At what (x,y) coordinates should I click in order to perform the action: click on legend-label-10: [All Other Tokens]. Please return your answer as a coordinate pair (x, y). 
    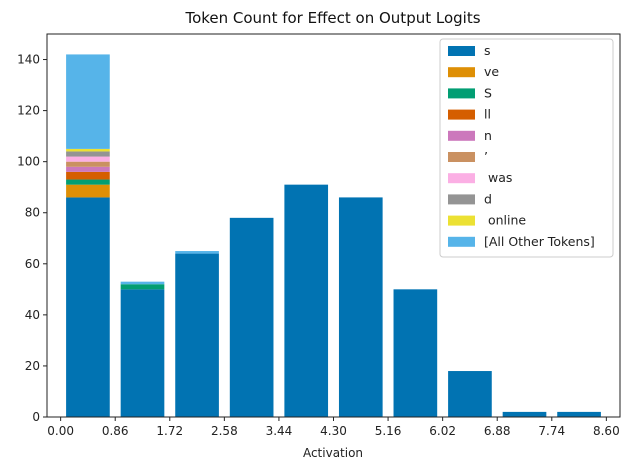
    Looking at the image, I should click on (539, 241).